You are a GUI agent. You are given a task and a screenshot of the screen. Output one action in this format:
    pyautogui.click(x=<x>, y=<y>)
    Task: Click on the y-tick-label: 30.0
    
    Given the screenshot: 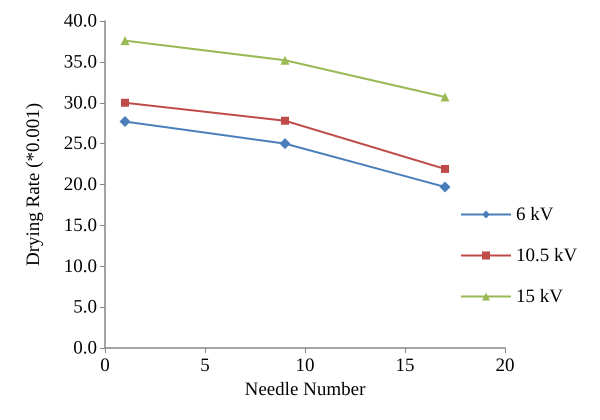 What is the action you would take?
    pyautogui.click(x=80, y=103)
    